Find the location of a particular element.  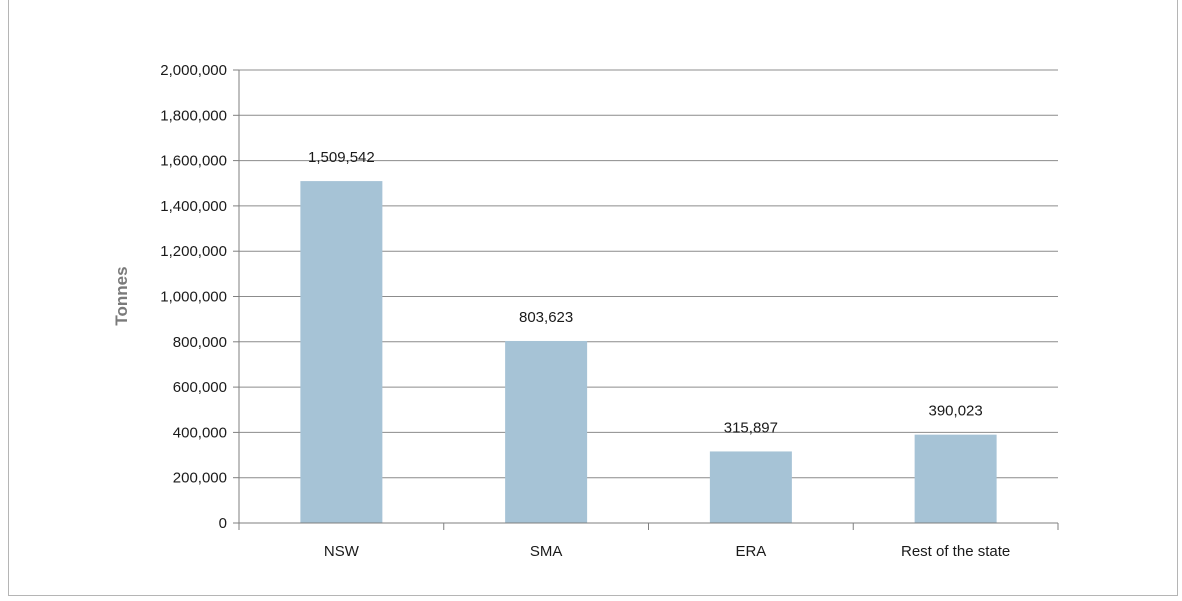

data-label: 1,509,542 is located at coordinates (341, 157).